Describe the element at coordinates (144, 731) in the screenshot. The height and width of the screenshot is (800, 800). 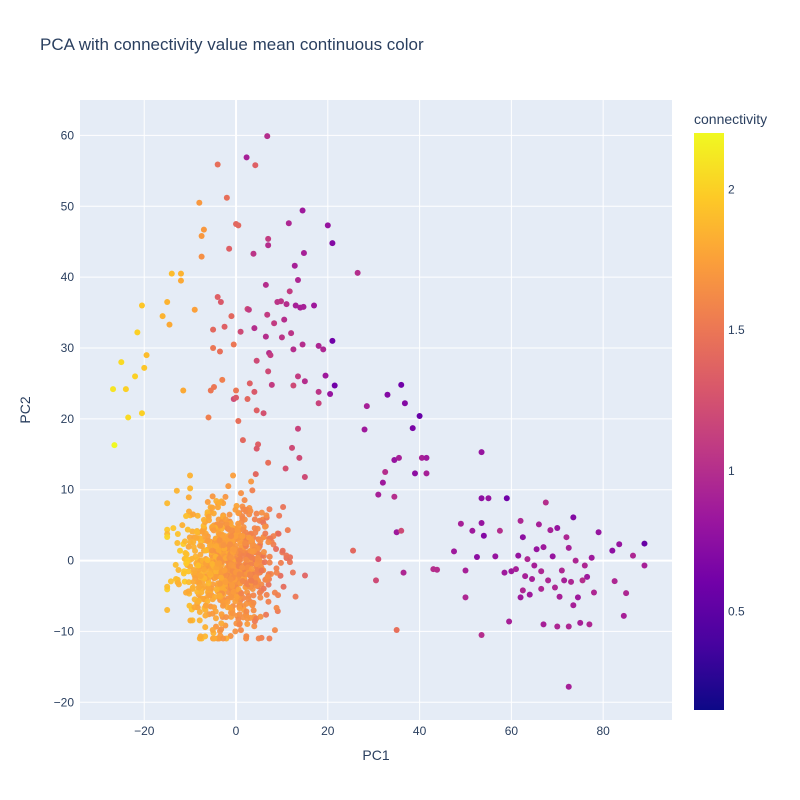
I see `x-tick-label: −20` at that location.